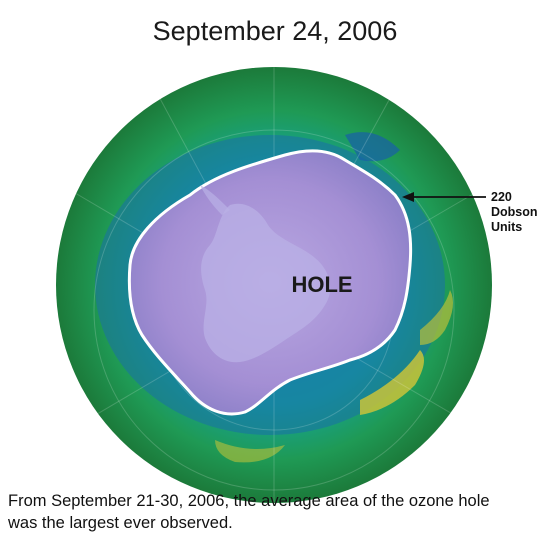  I want to click on hole-label: HOLE, so click(321, 284).